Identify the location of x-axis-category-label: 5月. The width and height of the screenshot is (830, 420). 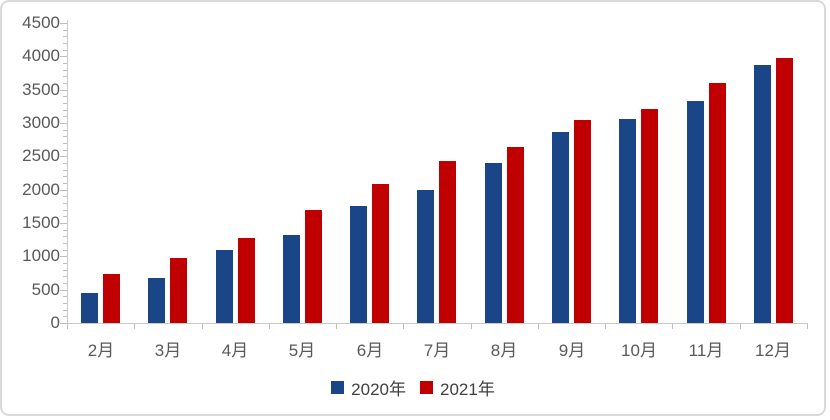
(302, 350).